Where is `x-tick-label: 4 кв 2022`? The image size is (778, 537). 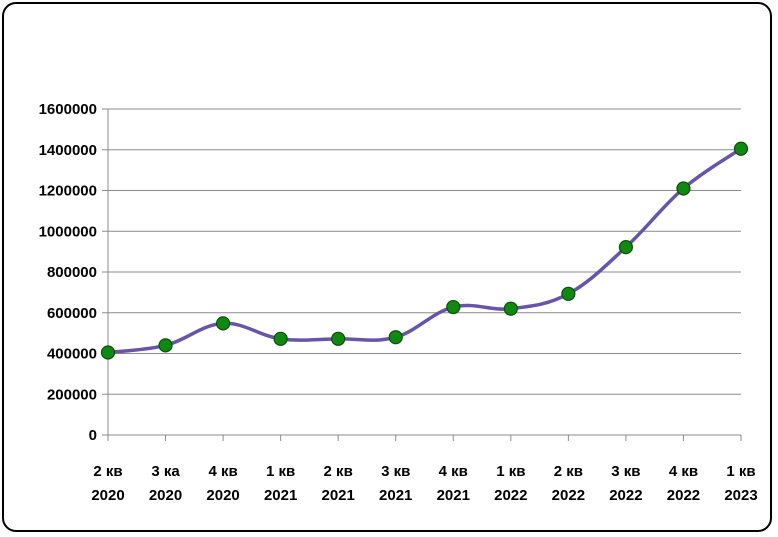 x-tick-label: 4 кв 2022 is located at coordinates (683, 483).